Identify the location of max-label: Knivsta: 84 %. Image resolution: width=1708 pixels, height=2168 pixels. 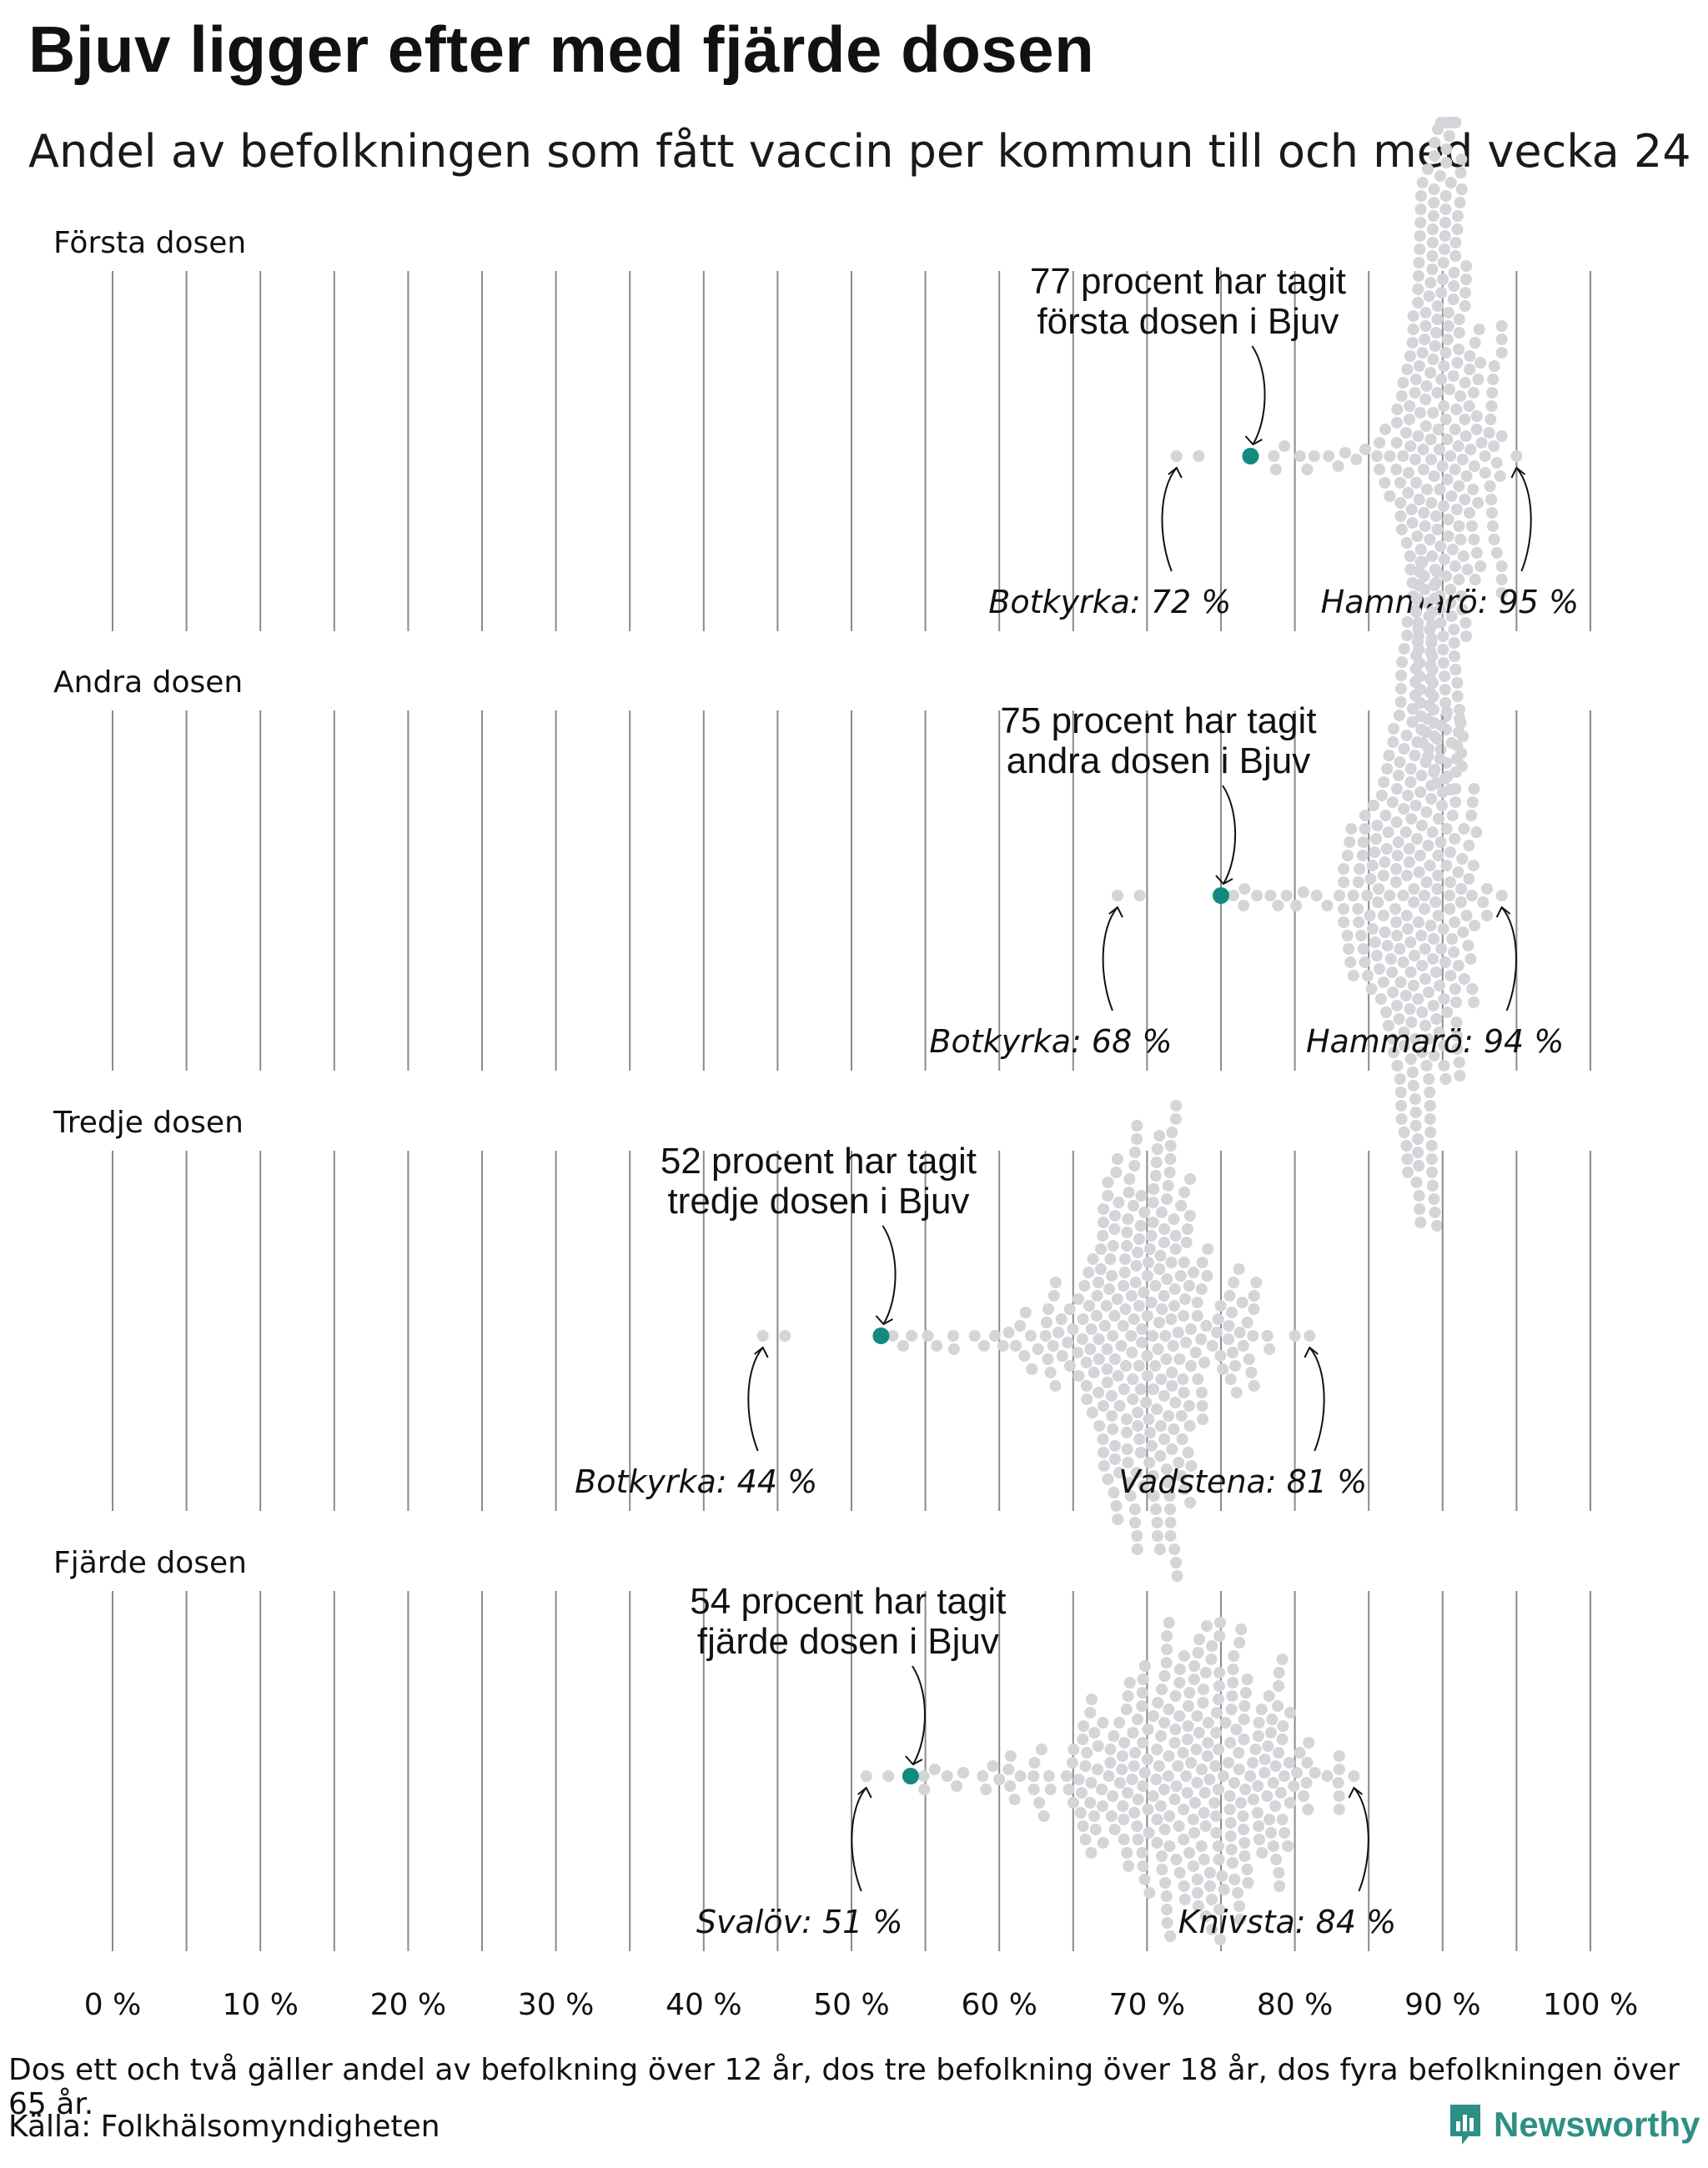
(1287, 1922).